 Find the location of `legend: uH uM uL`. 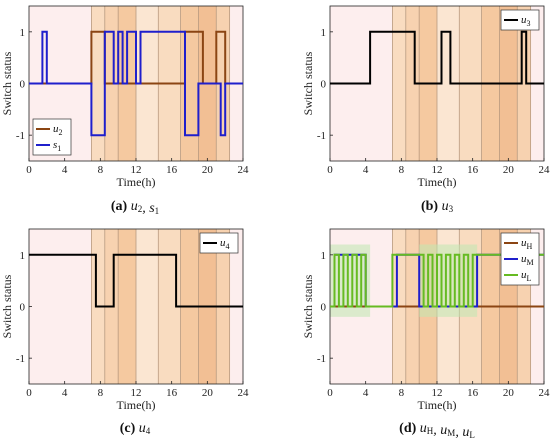

legend: uH uM uL is located at coordinates (520, 259).